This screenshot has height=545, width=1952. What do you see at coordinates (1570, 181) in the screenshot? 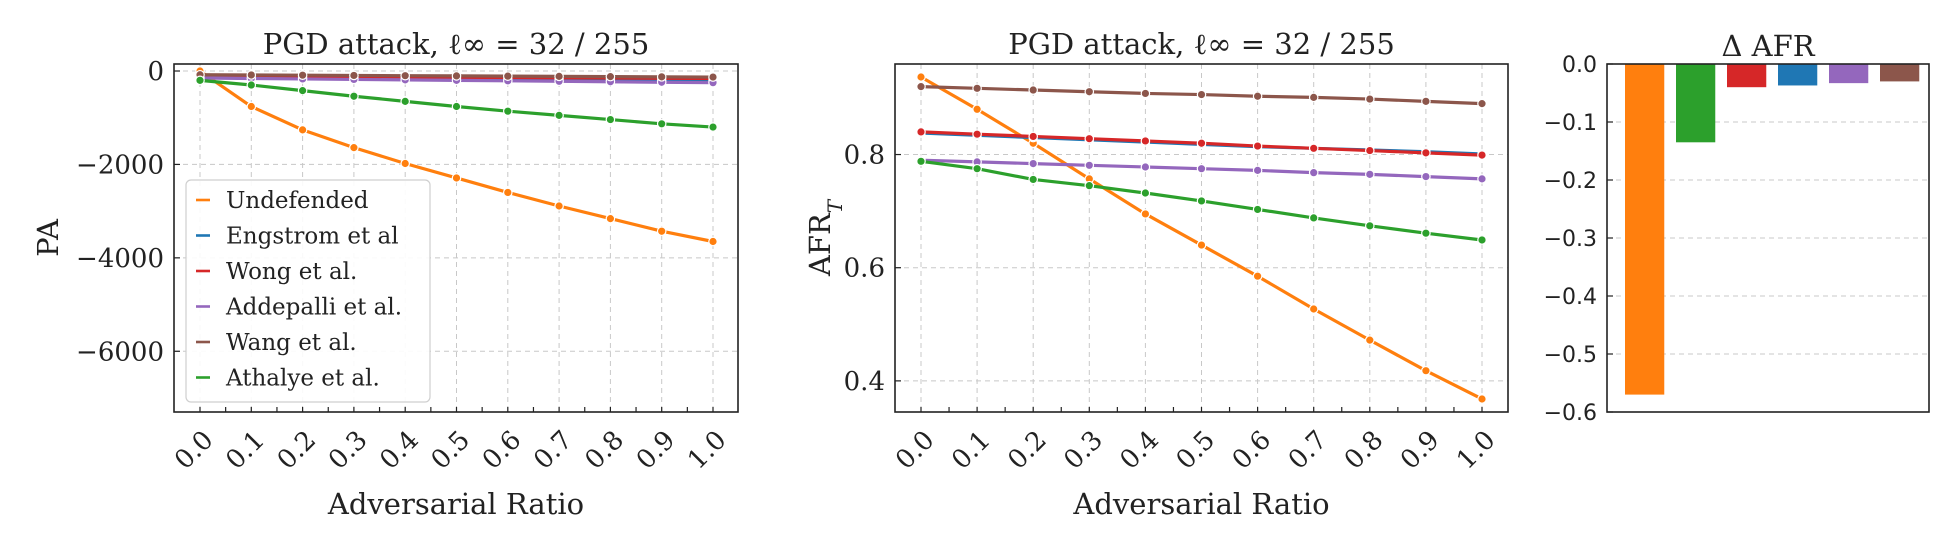
I see `y-tick-label: −0.2` at bounding box center [1570, 181].